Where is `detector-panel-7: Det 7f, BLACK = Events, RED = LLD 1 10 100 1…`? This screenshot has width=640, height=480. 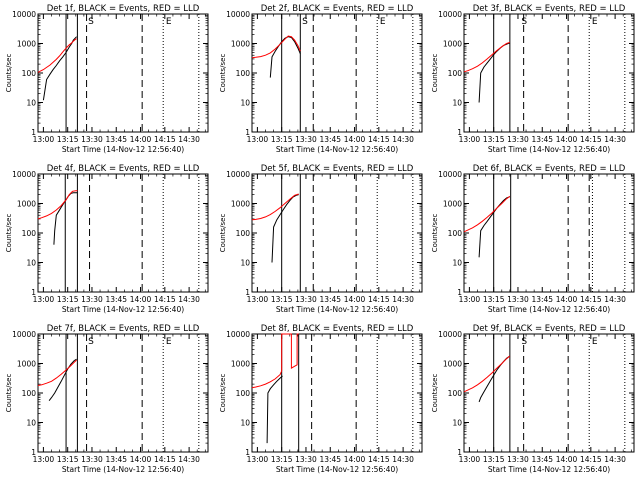 detector-panel-7: Det 7f, BLACK = Events, RED = LLD 1 10 100 1… is located at coordinates (107, 399).